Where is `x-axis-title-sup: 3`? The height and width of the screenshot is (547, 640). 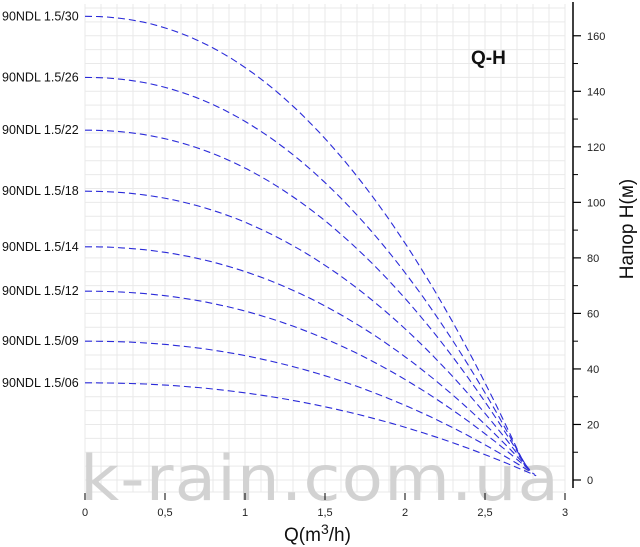
x-axis-title-sup: 3 is located at coordinates (325, 529).